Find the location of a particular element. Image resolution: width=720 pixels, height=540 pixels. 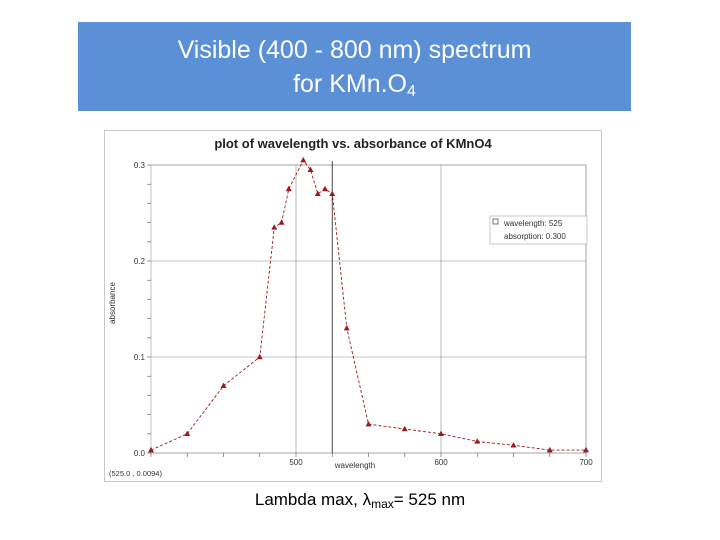

chart-legend: wavelength: 525 absorption: 0.300 is located at coordinates (538, 230).